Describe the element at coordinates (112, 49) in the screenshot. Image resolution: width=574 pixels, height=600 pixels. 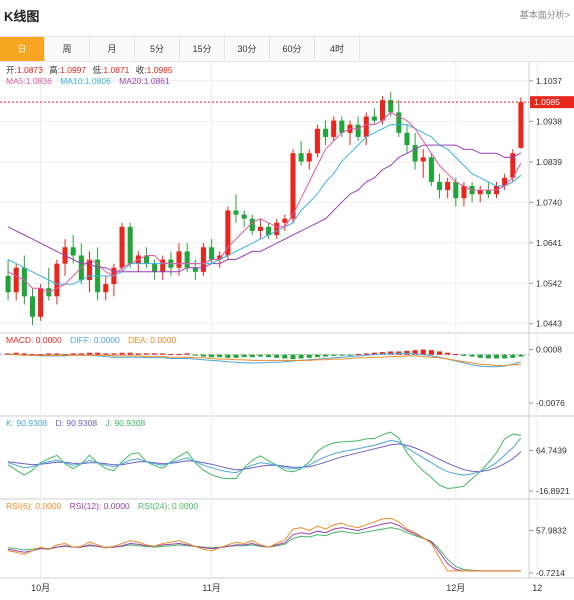
I see `tab-month: 月` at that location.